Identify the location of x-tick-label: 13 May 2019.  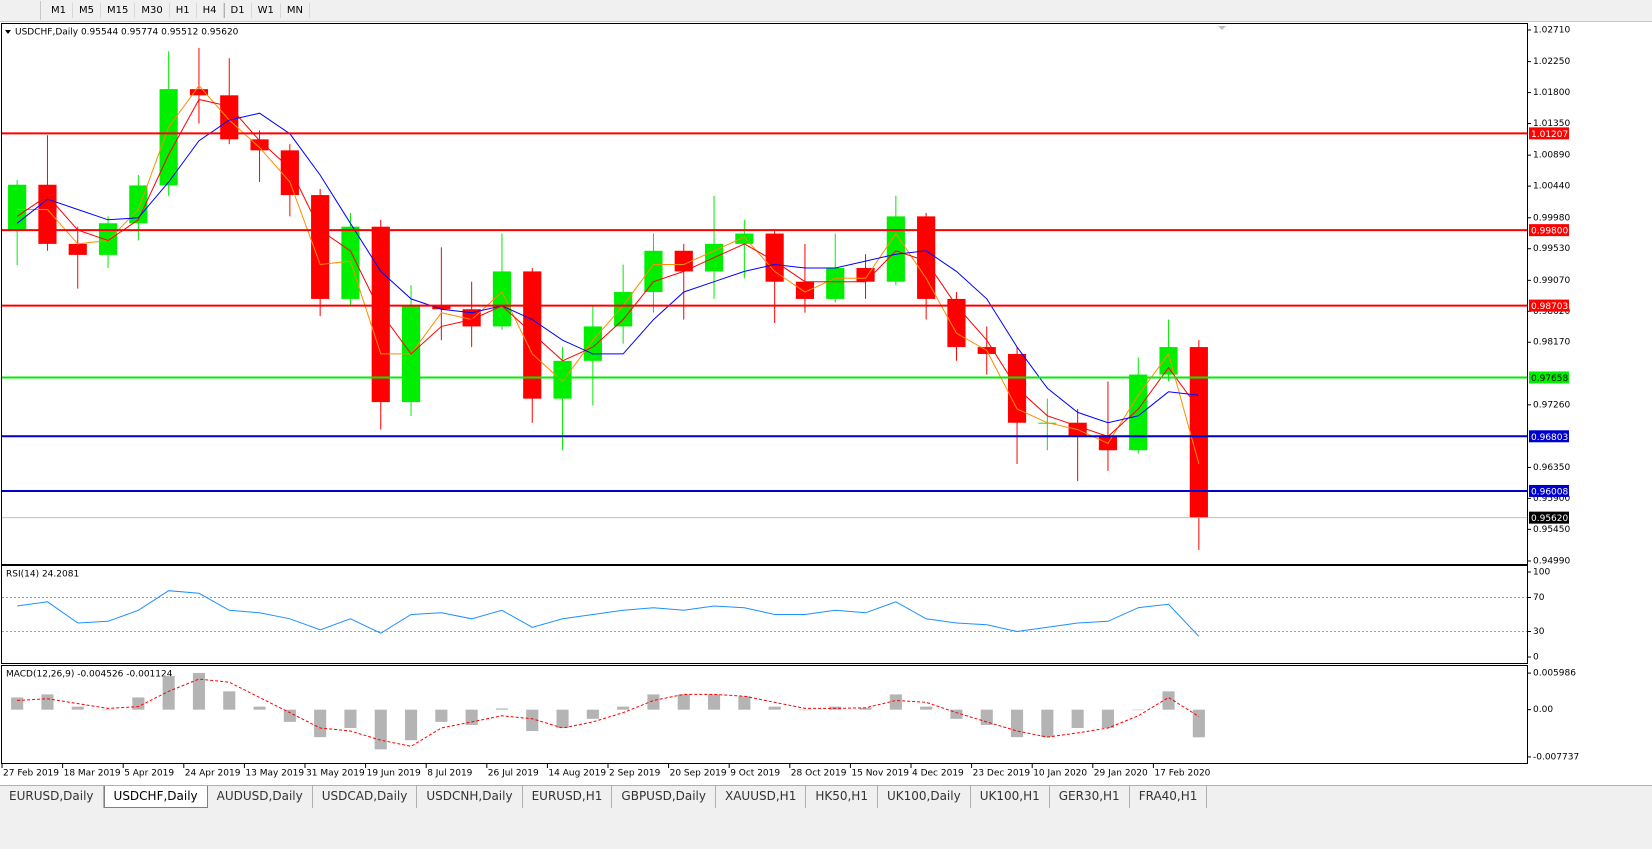
(274, 774).